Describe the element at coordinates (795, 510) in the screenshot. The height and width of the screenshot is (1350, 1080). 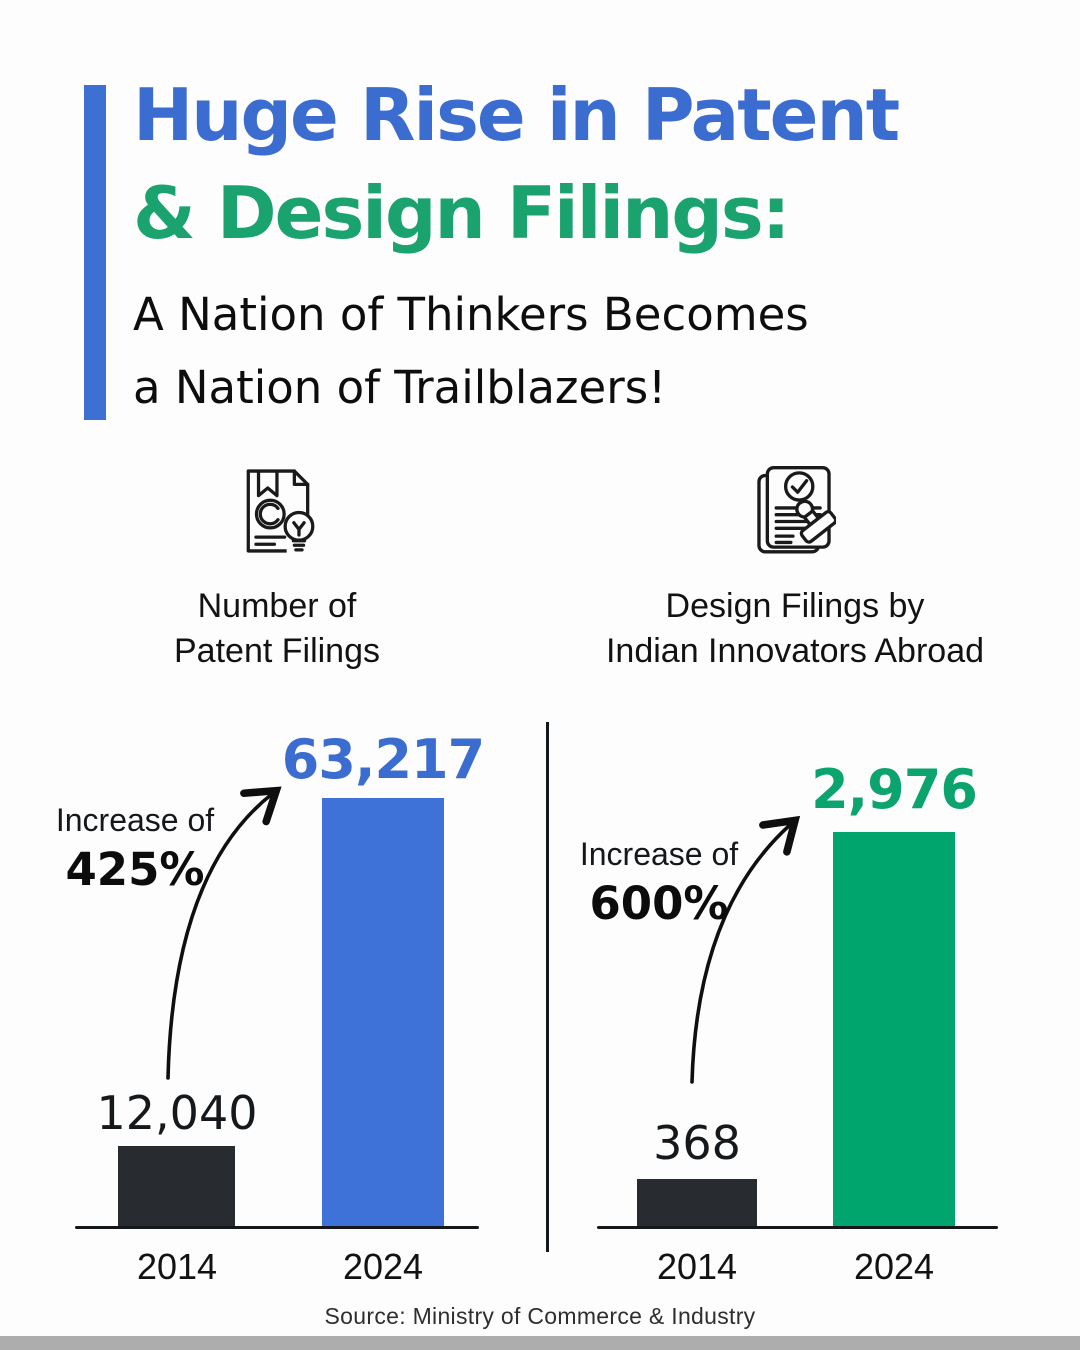
I see `stamped-document-icon` at that location.